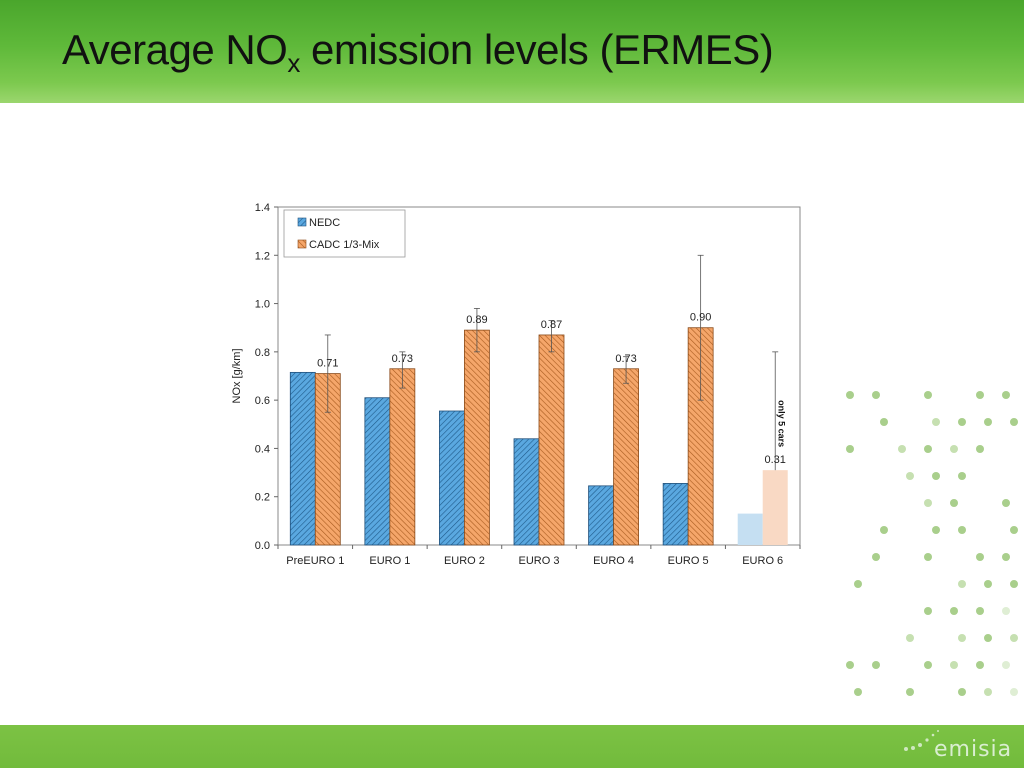 The image size is (1024, 768). I want to click on y-tick-label: 0.0, so click(262, 546).